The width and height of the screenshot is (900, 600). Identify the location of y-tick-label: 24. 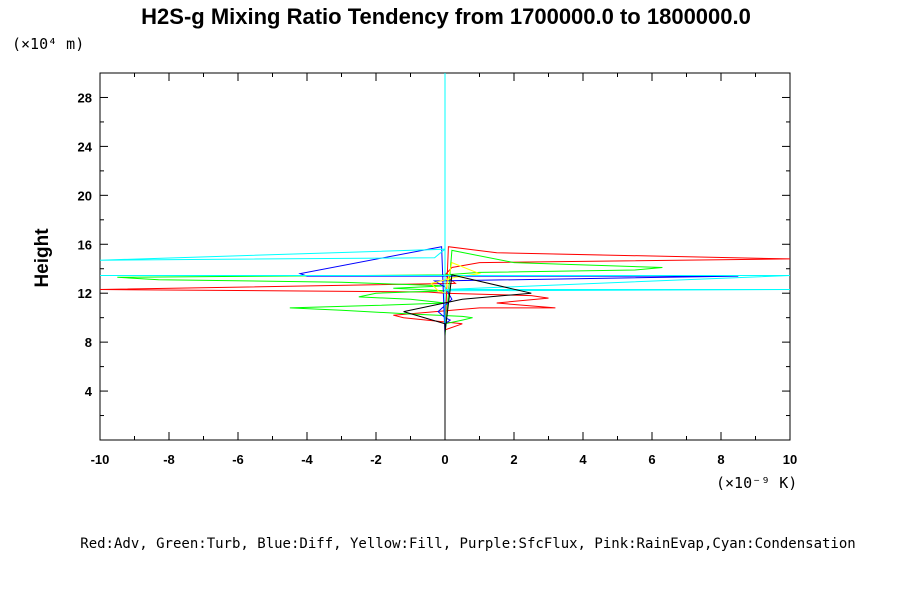
(85, 146).